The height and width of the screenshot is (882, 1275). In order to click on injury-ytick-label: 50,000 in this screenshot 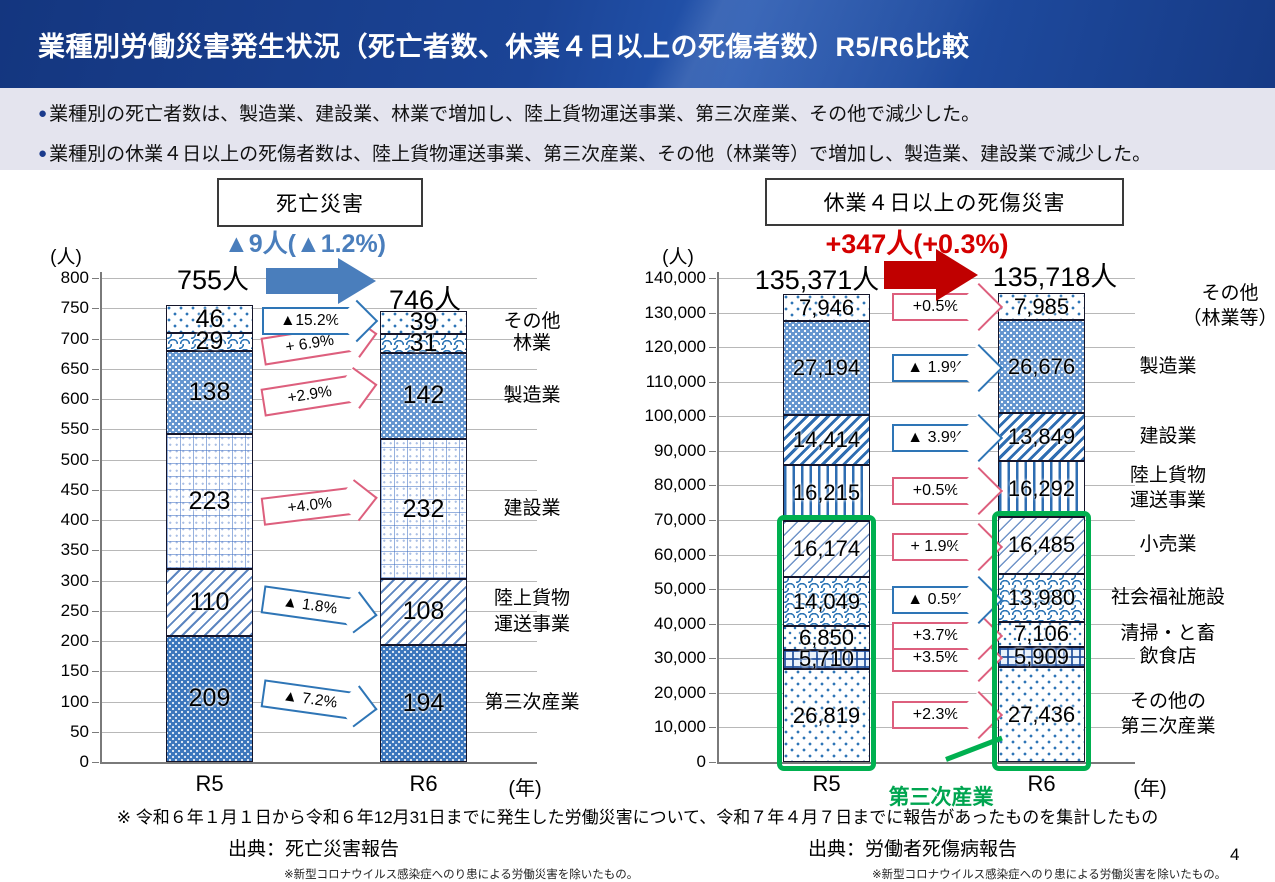, I will do `click(680, 589)`.